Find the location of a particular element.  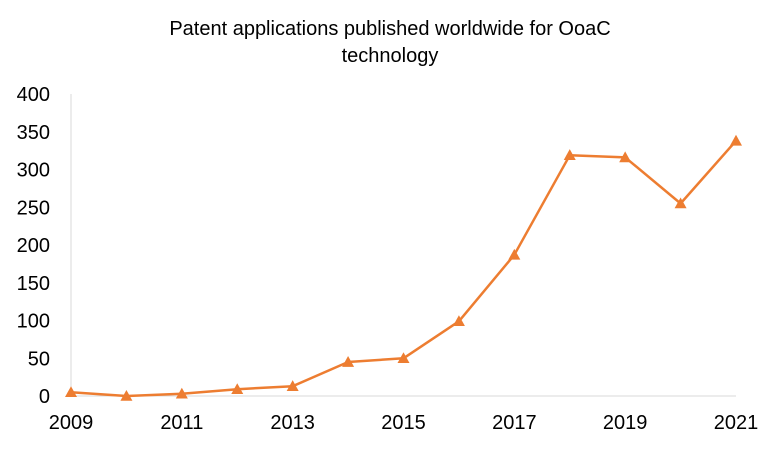

y-tick-label: 50 is located at coordinates (39, 359).